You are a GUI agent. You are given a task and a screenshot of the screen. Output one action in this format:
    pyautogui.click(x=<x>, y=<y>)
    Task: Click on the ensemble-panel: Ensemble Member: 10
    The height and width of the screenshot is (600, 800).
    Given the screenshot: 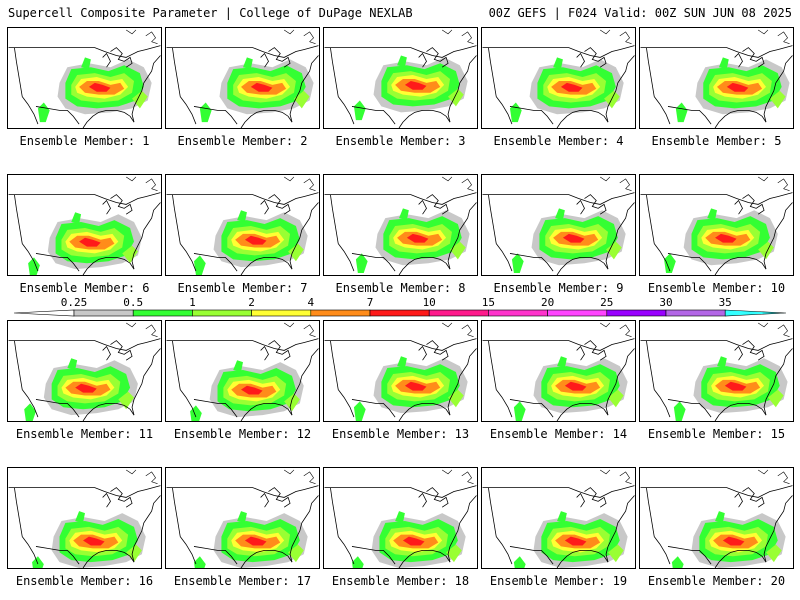 What is the action you would take?
    pyautogui.click(x=716, y=234)
    